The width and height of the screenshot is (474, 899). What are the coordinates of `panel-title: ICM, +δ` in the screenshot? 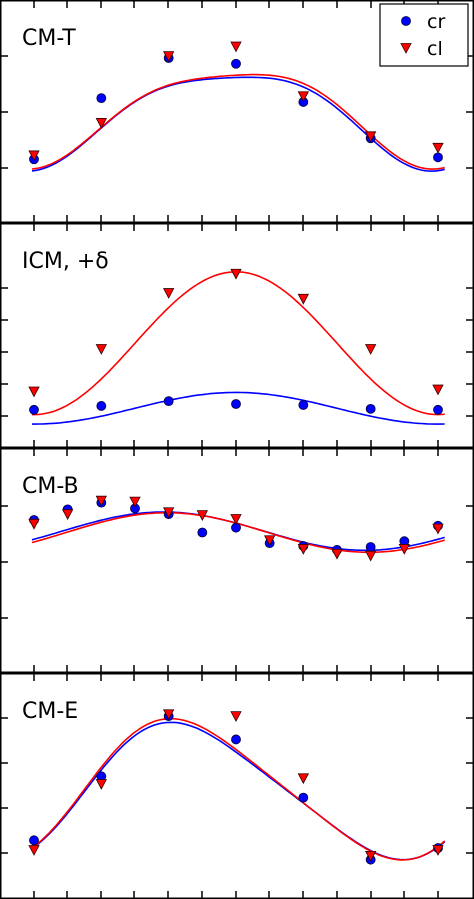 It's located at (65, 261).